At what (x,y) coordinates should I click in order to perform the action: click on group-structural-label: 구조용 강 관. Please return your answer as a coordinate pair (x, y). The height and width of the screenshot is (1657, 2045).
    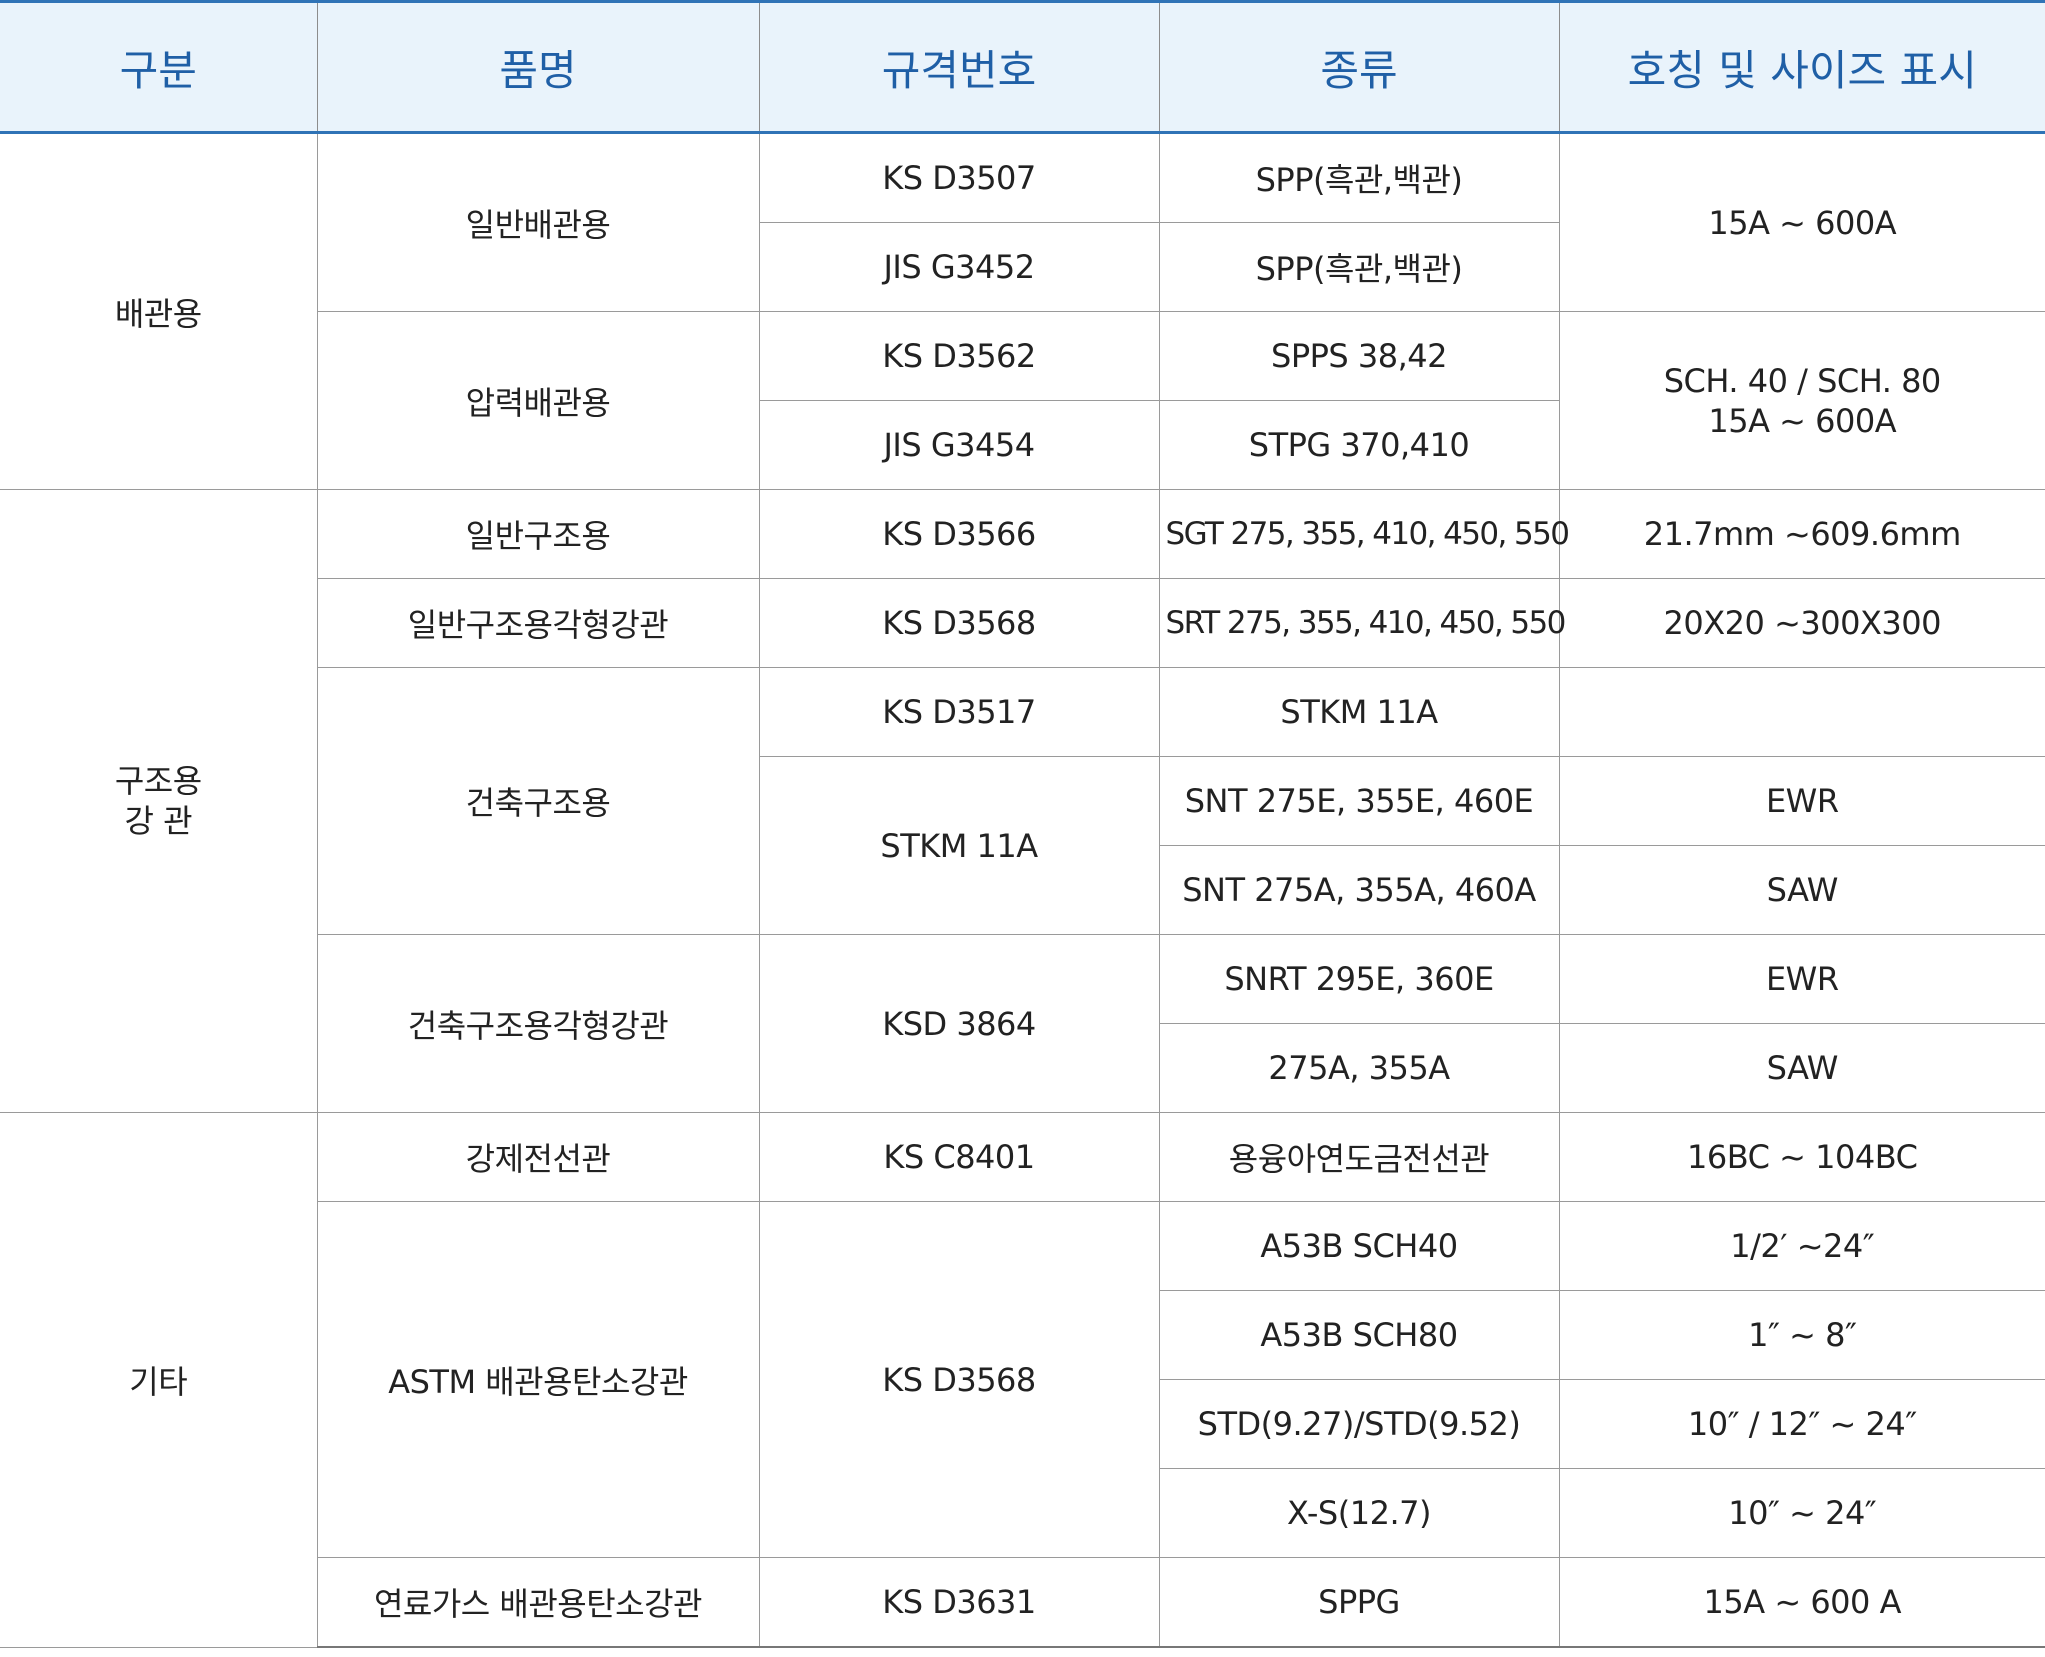
    Looking at the image, I should click on (158, 801).